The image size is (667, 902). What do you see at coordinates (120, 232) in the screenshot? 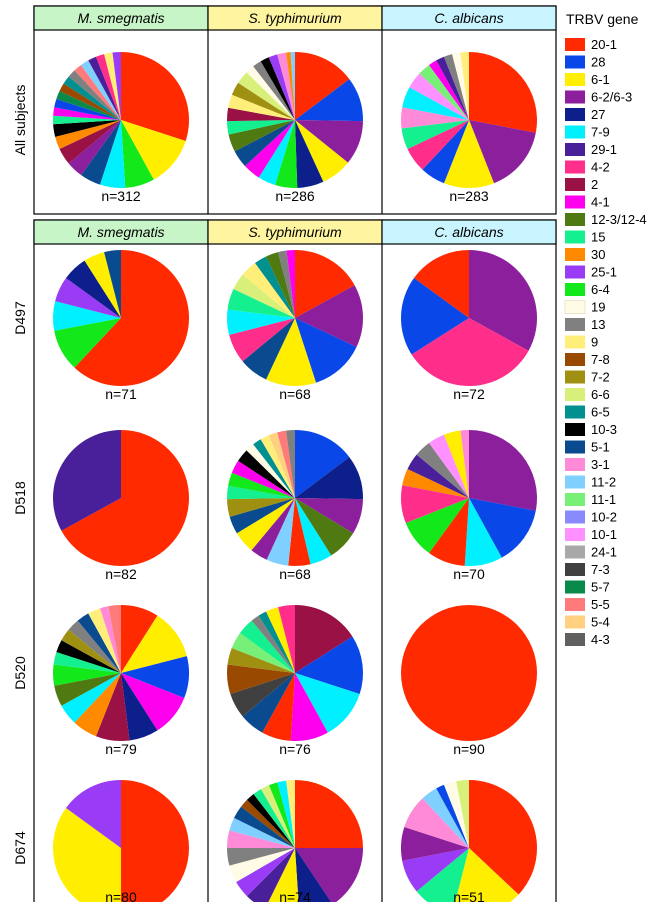
I see `column-header-m-smegmatis: M. smegmatis` at bounding box center [120, 232].